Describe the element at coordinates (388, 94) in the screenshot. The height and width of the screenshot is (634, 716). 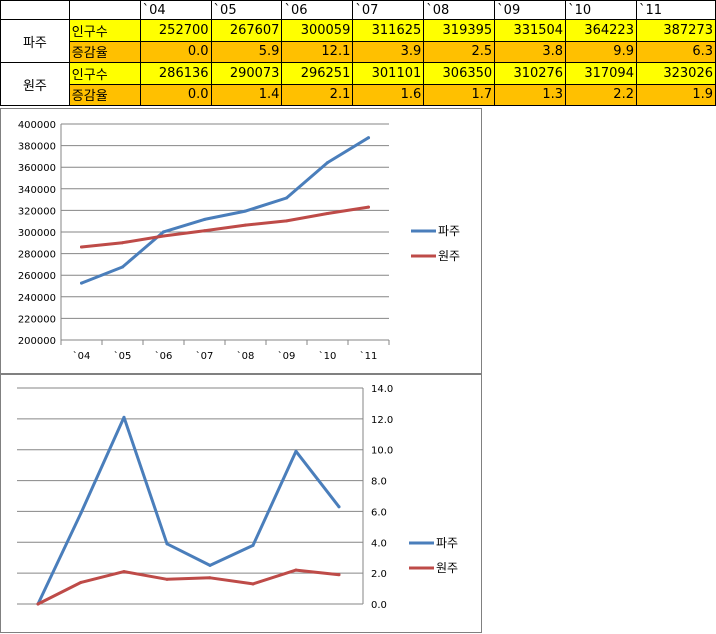
I see `value-cell: 1.6` at that location.